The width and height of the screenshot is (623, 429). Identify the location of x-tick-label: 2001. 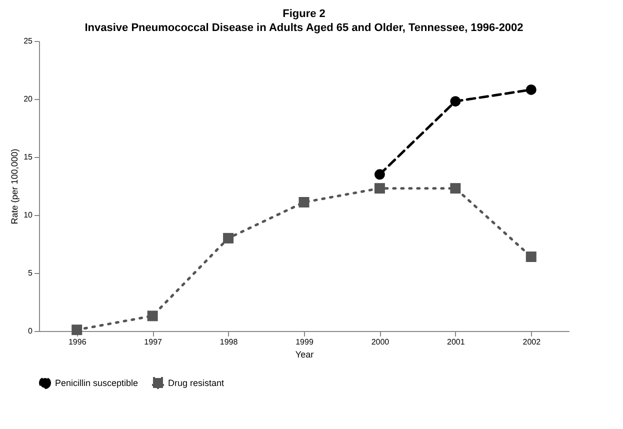
(456, 342).